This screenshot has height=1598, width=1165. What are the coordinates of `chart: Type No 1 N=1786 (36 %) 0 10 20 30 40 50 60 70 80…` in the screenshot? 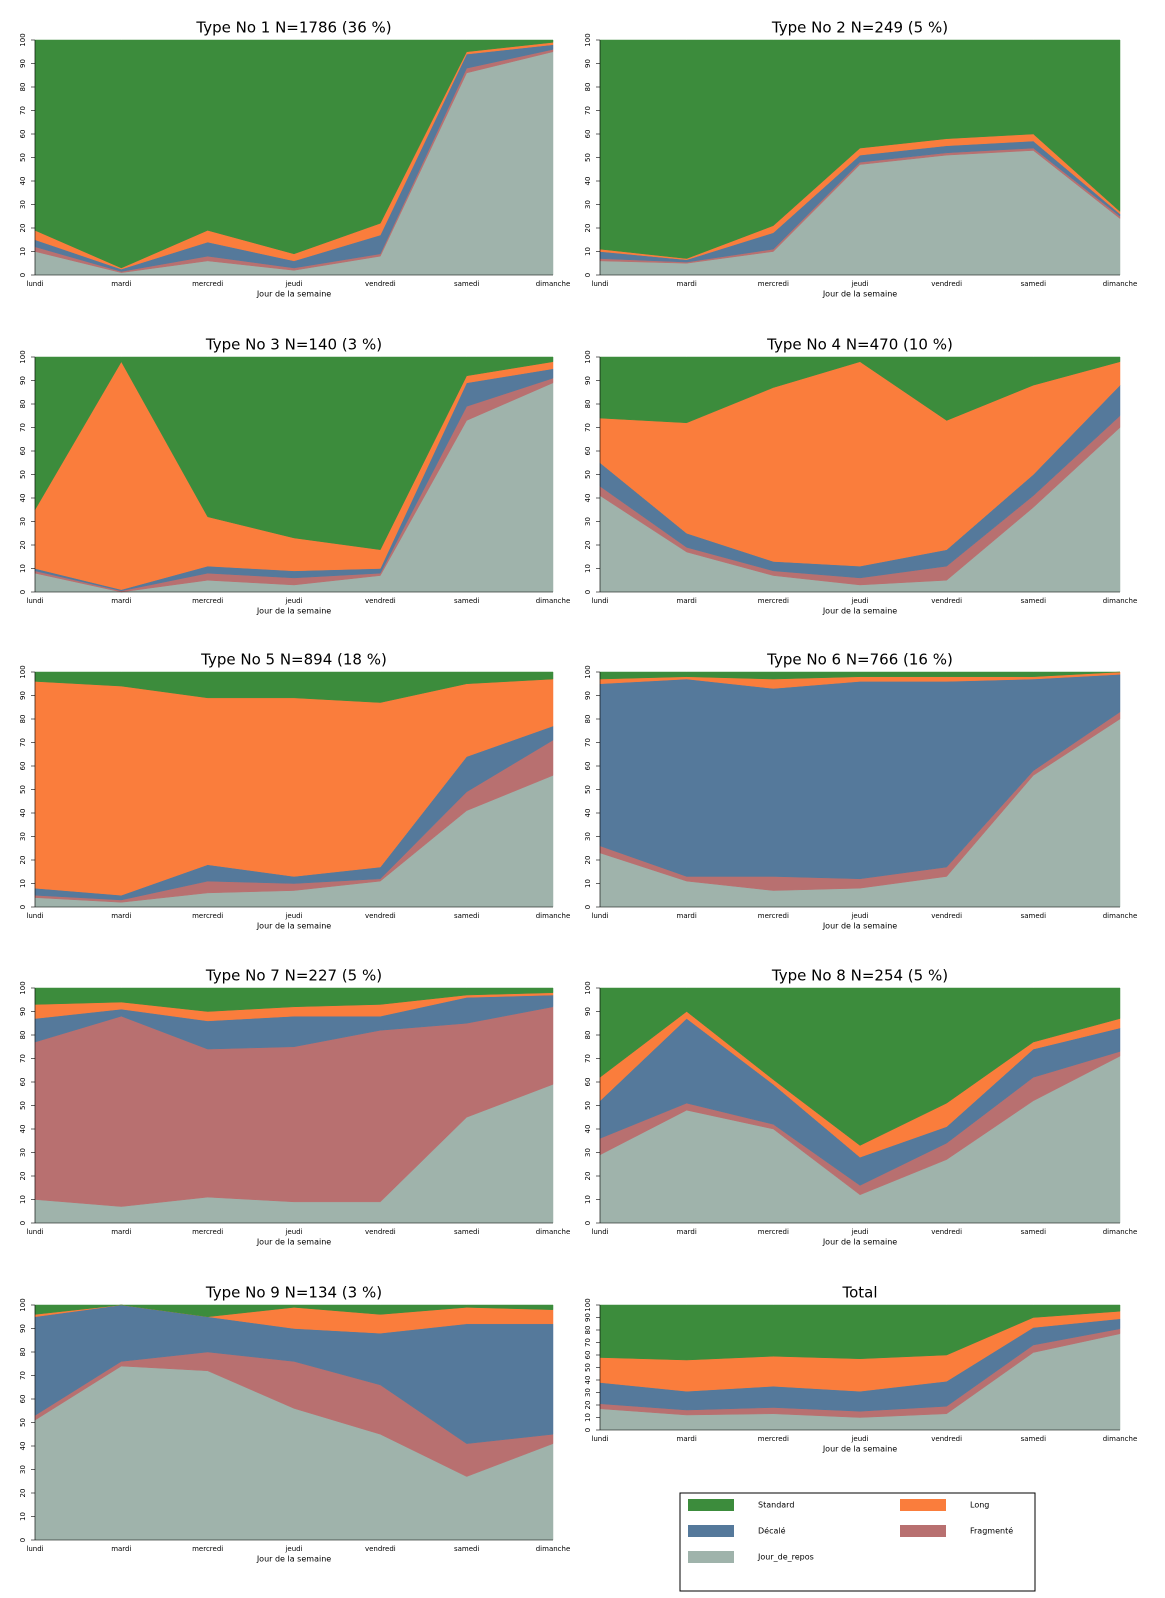 It's located at (294, 159).